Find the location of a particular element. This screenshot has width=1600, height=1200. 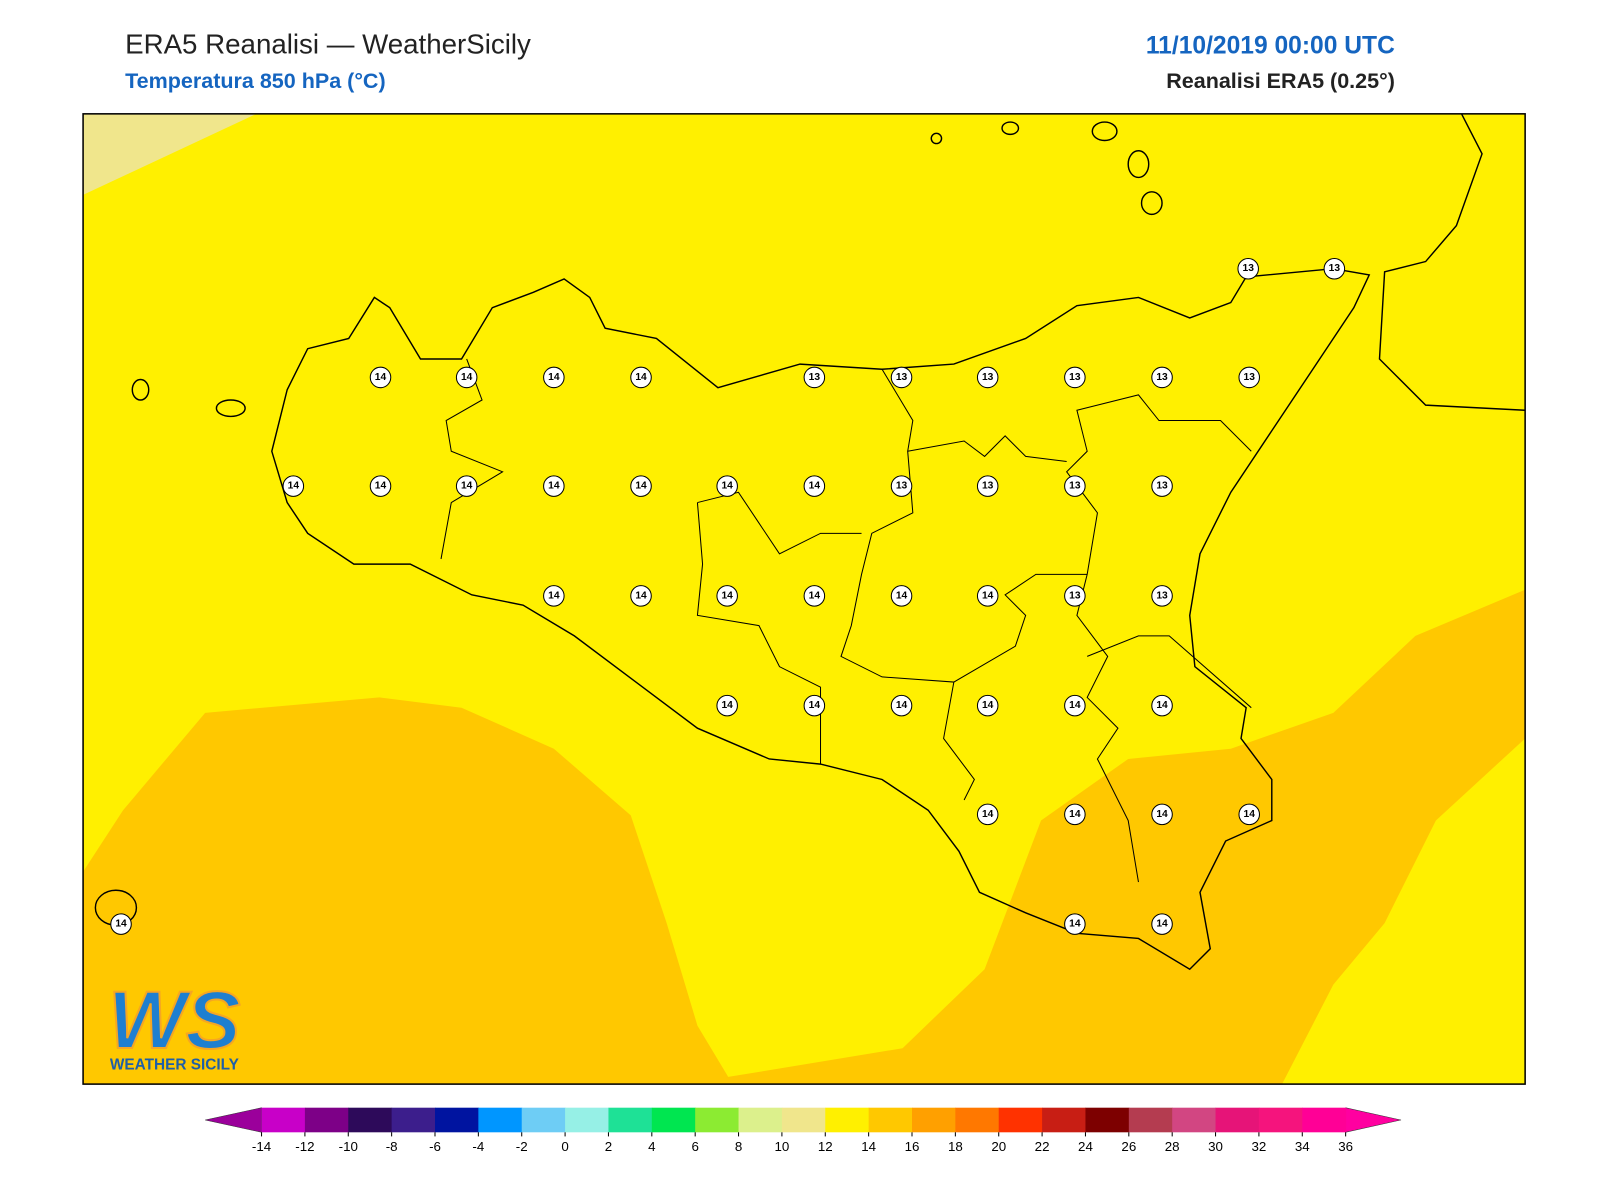

colorbar-label: -2 is located at coordinates (522, 1146).